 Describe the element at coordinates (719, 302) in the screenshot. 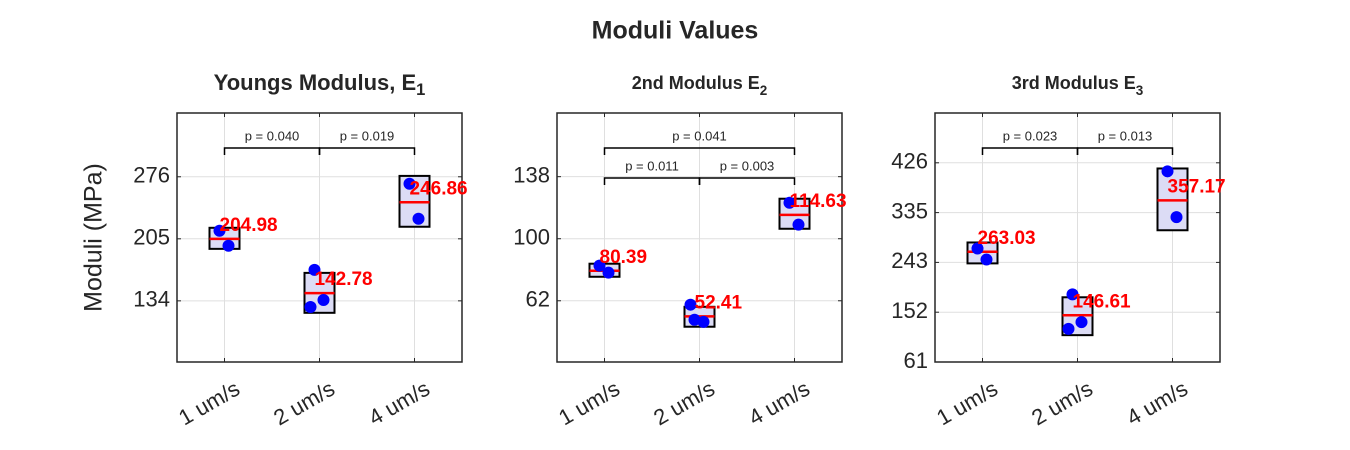

I see `value-label: 52.41` at that location.